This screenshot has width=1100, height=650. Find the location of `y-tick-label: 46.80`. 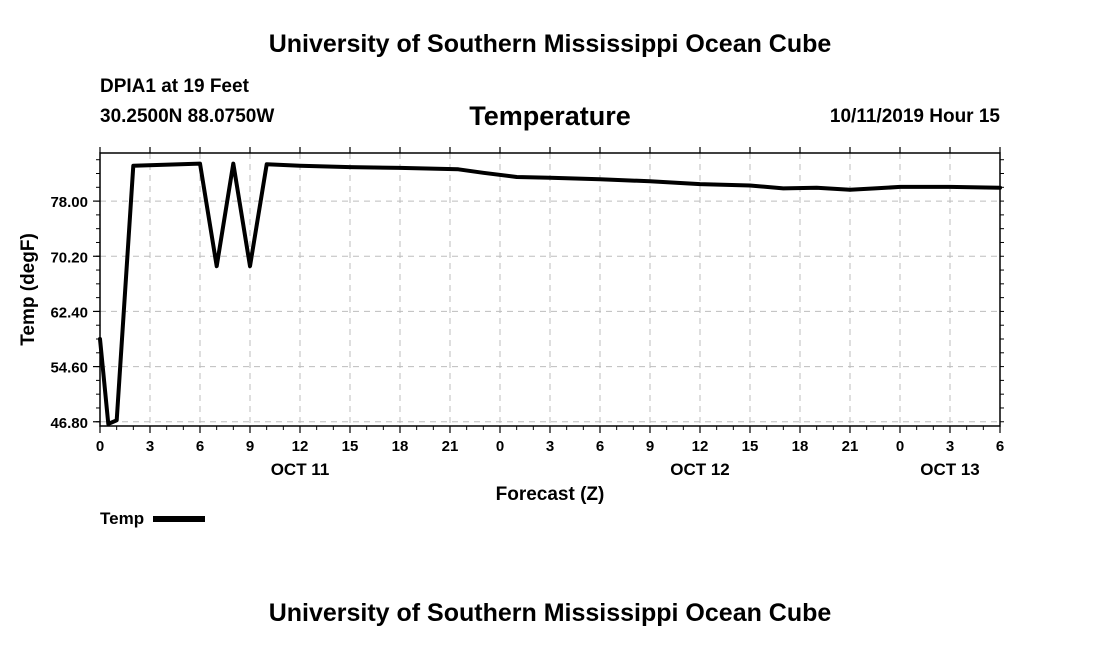

y-tick-label: 46.80 is located at coordinates (69, 423).